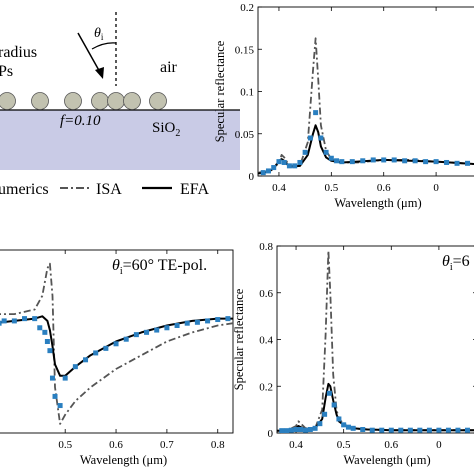 The height and width of the screenshot is (474, 474). Describe the element at coordinates (99, 73) in the screenshot. I see `arrowhead-icon` at that location.